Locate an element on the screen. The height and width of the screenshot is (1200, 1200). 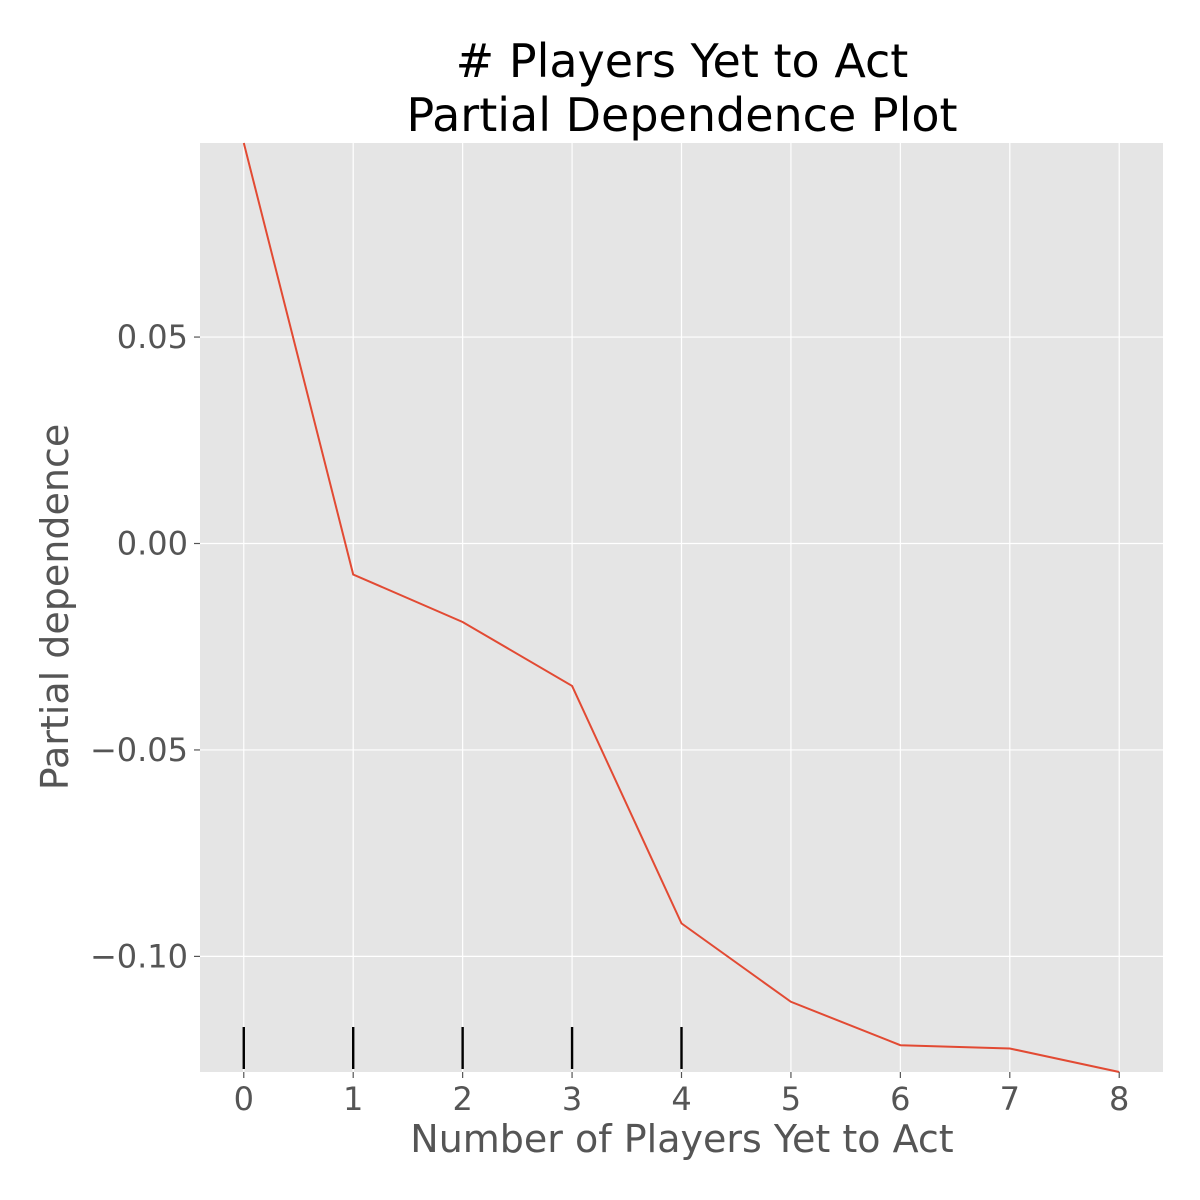
y-tick-label: −0.05 is located at coordinates (139, 750).